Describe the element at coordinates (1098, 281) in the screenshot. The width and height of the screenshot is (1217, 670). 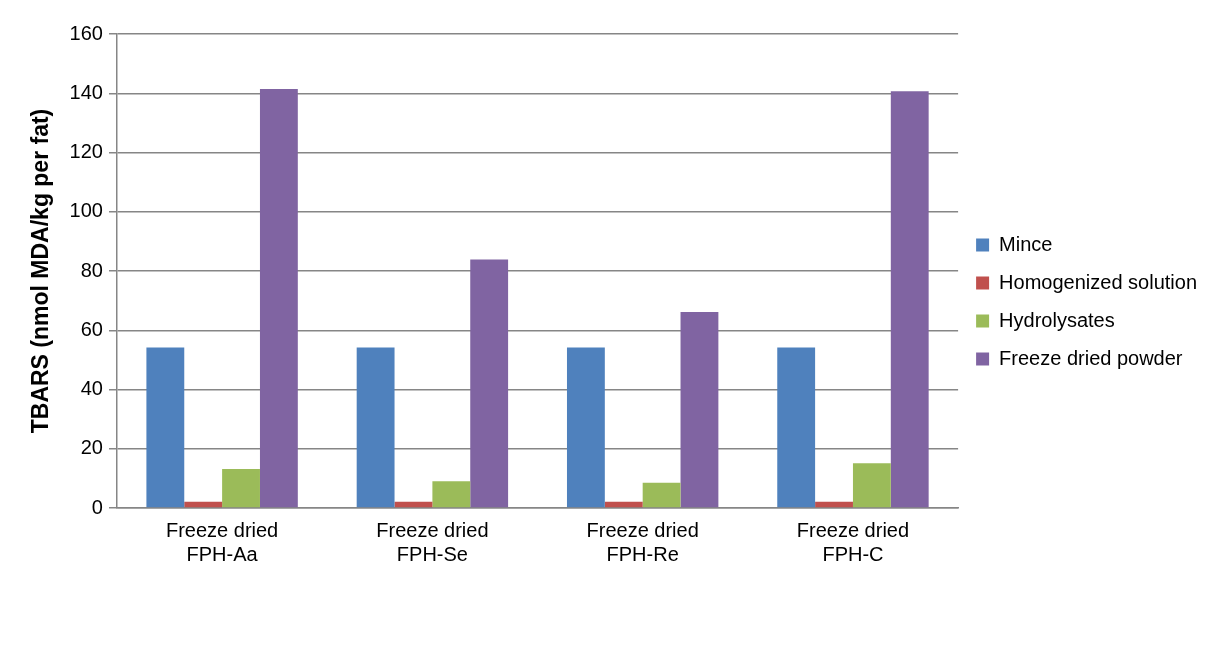
I see `legend-label: Homogenized solution` at that location.